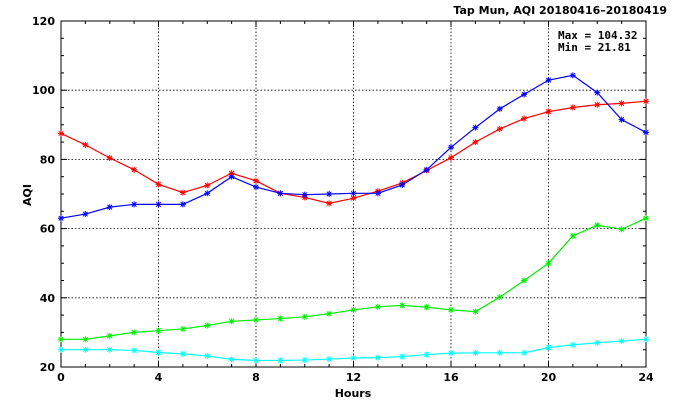 The height and width of the screenshot is (409, 674). I want to click on y-tick-label: 20, so click(48, 367).